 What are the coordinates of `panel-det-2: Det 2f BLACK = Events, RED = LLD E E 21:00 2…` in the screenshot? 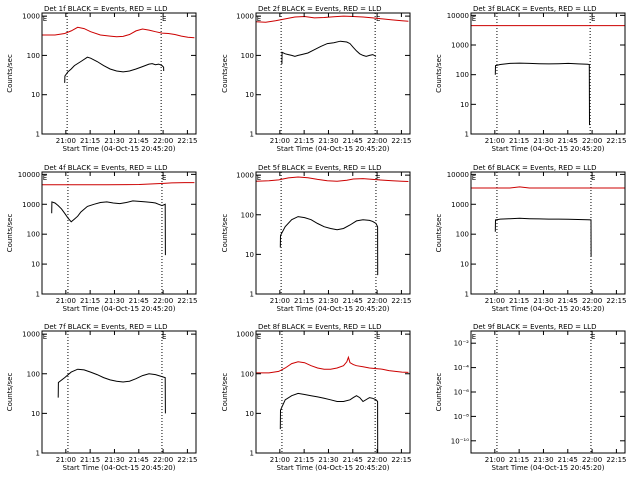 It's located at (316, 79).